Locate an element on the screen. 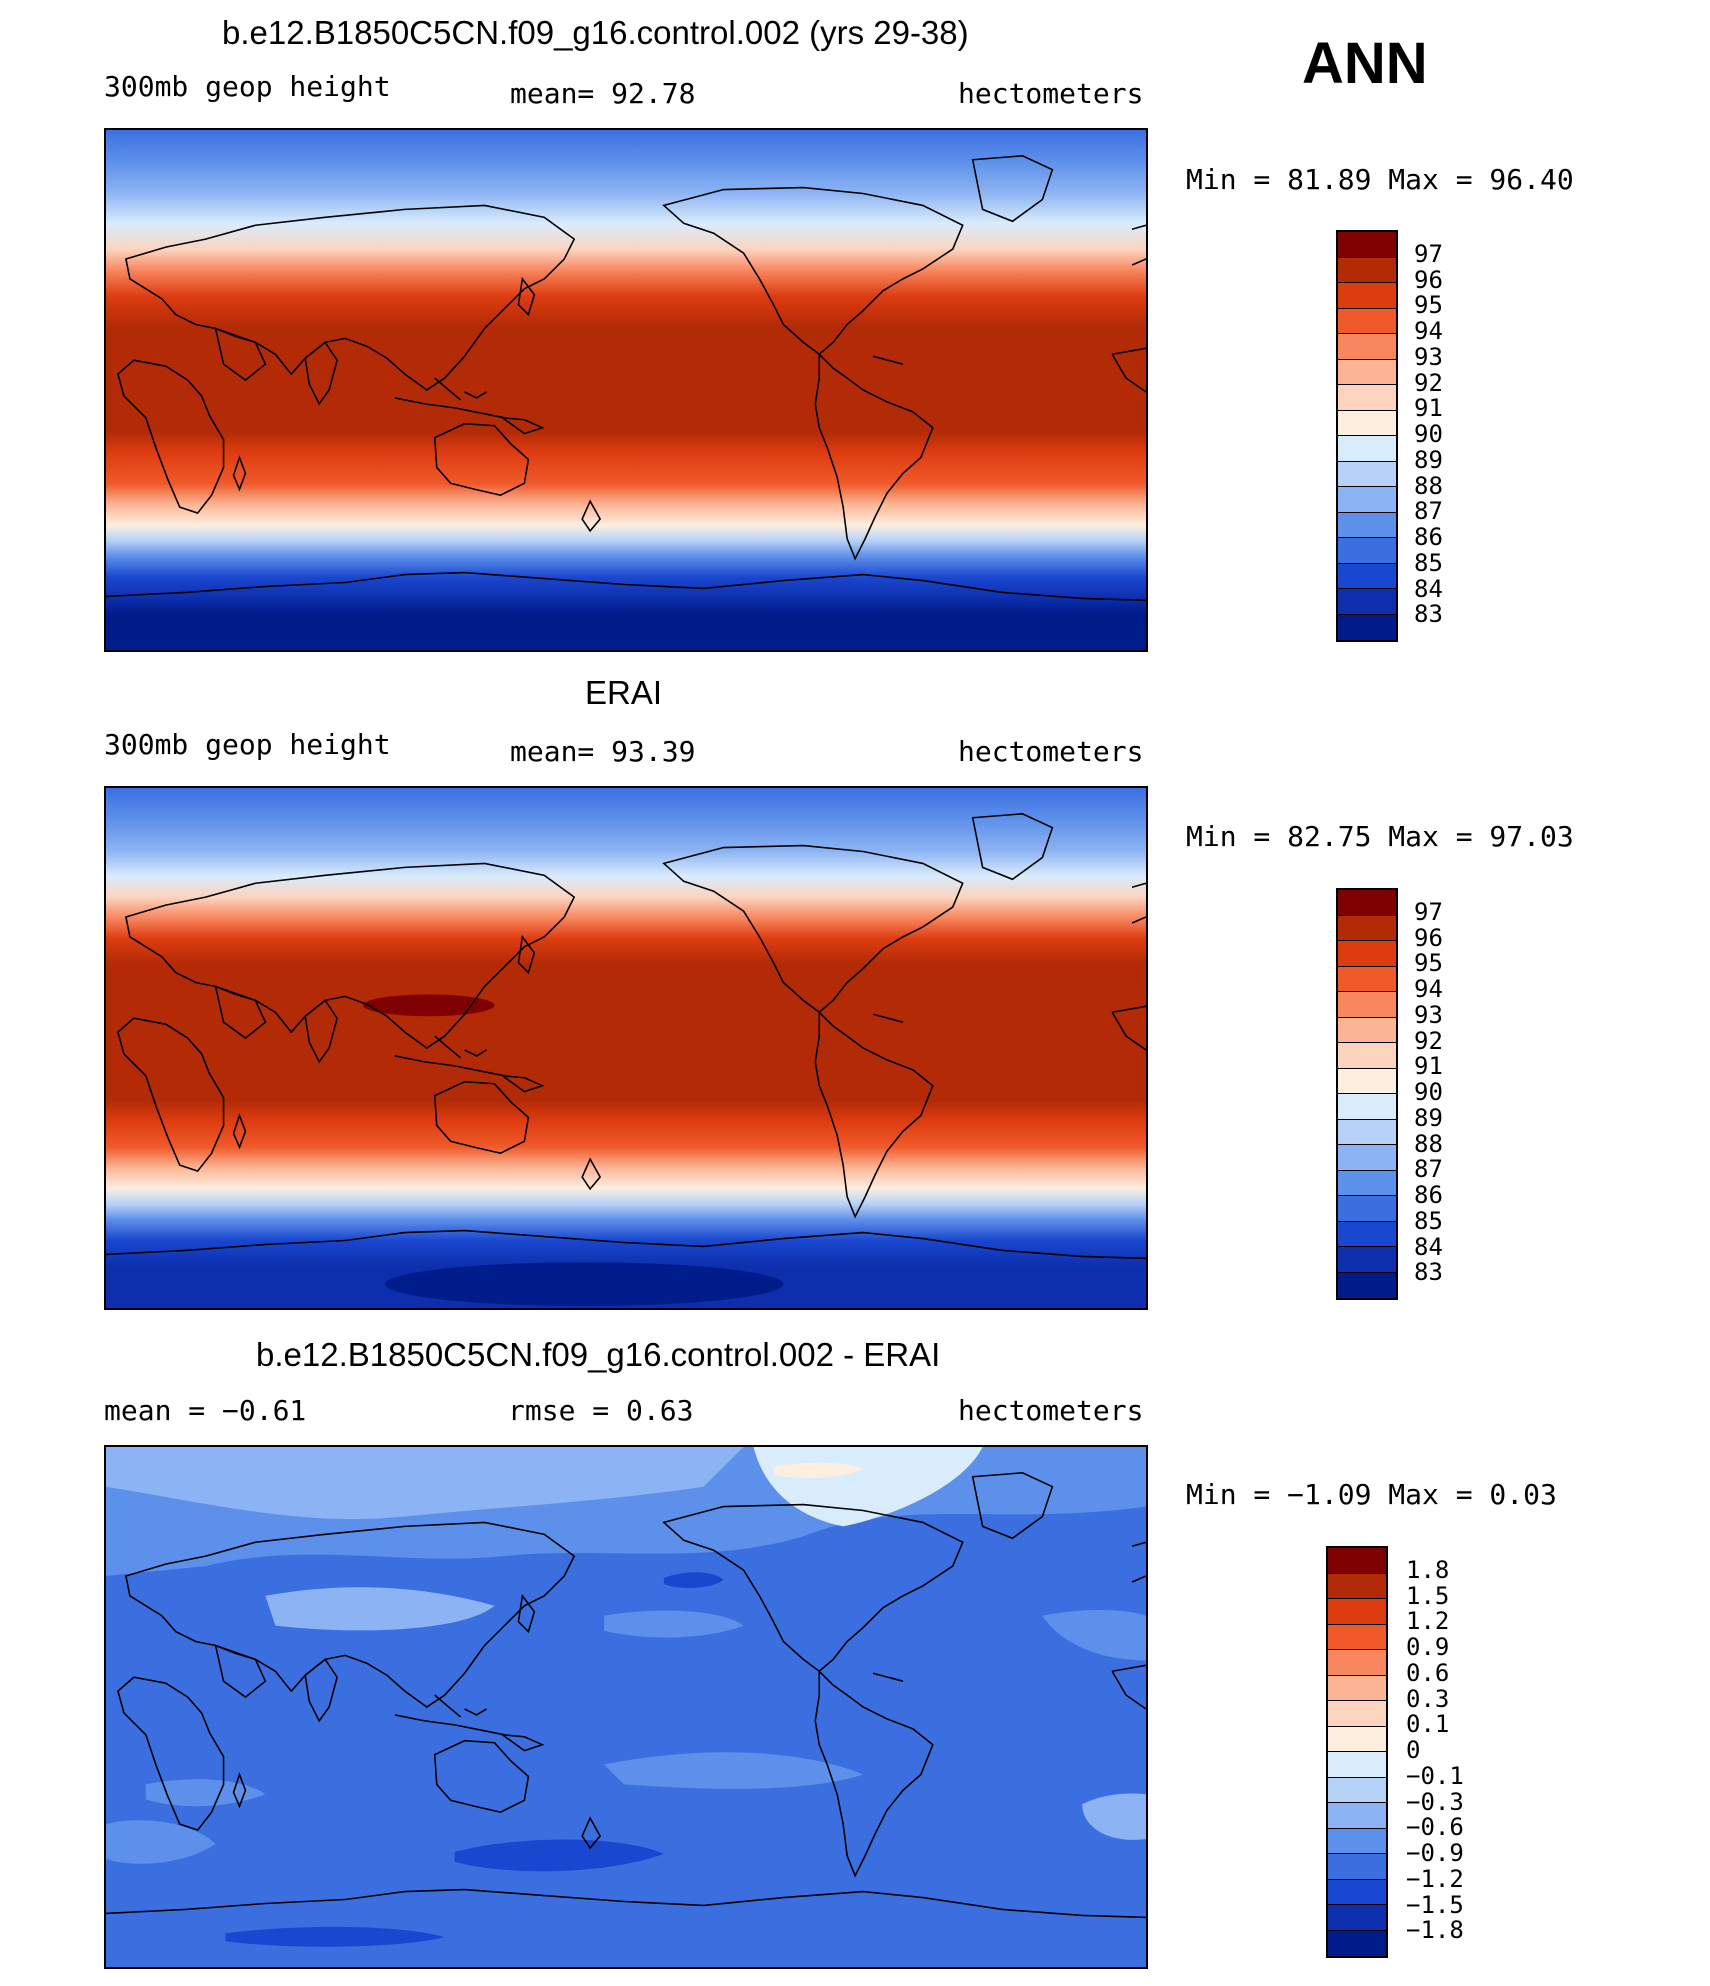 The height and width of the screenshot is (1986, 1710). panel-2-variable-label: 300mb geop height is located at coordinates (247, 744).